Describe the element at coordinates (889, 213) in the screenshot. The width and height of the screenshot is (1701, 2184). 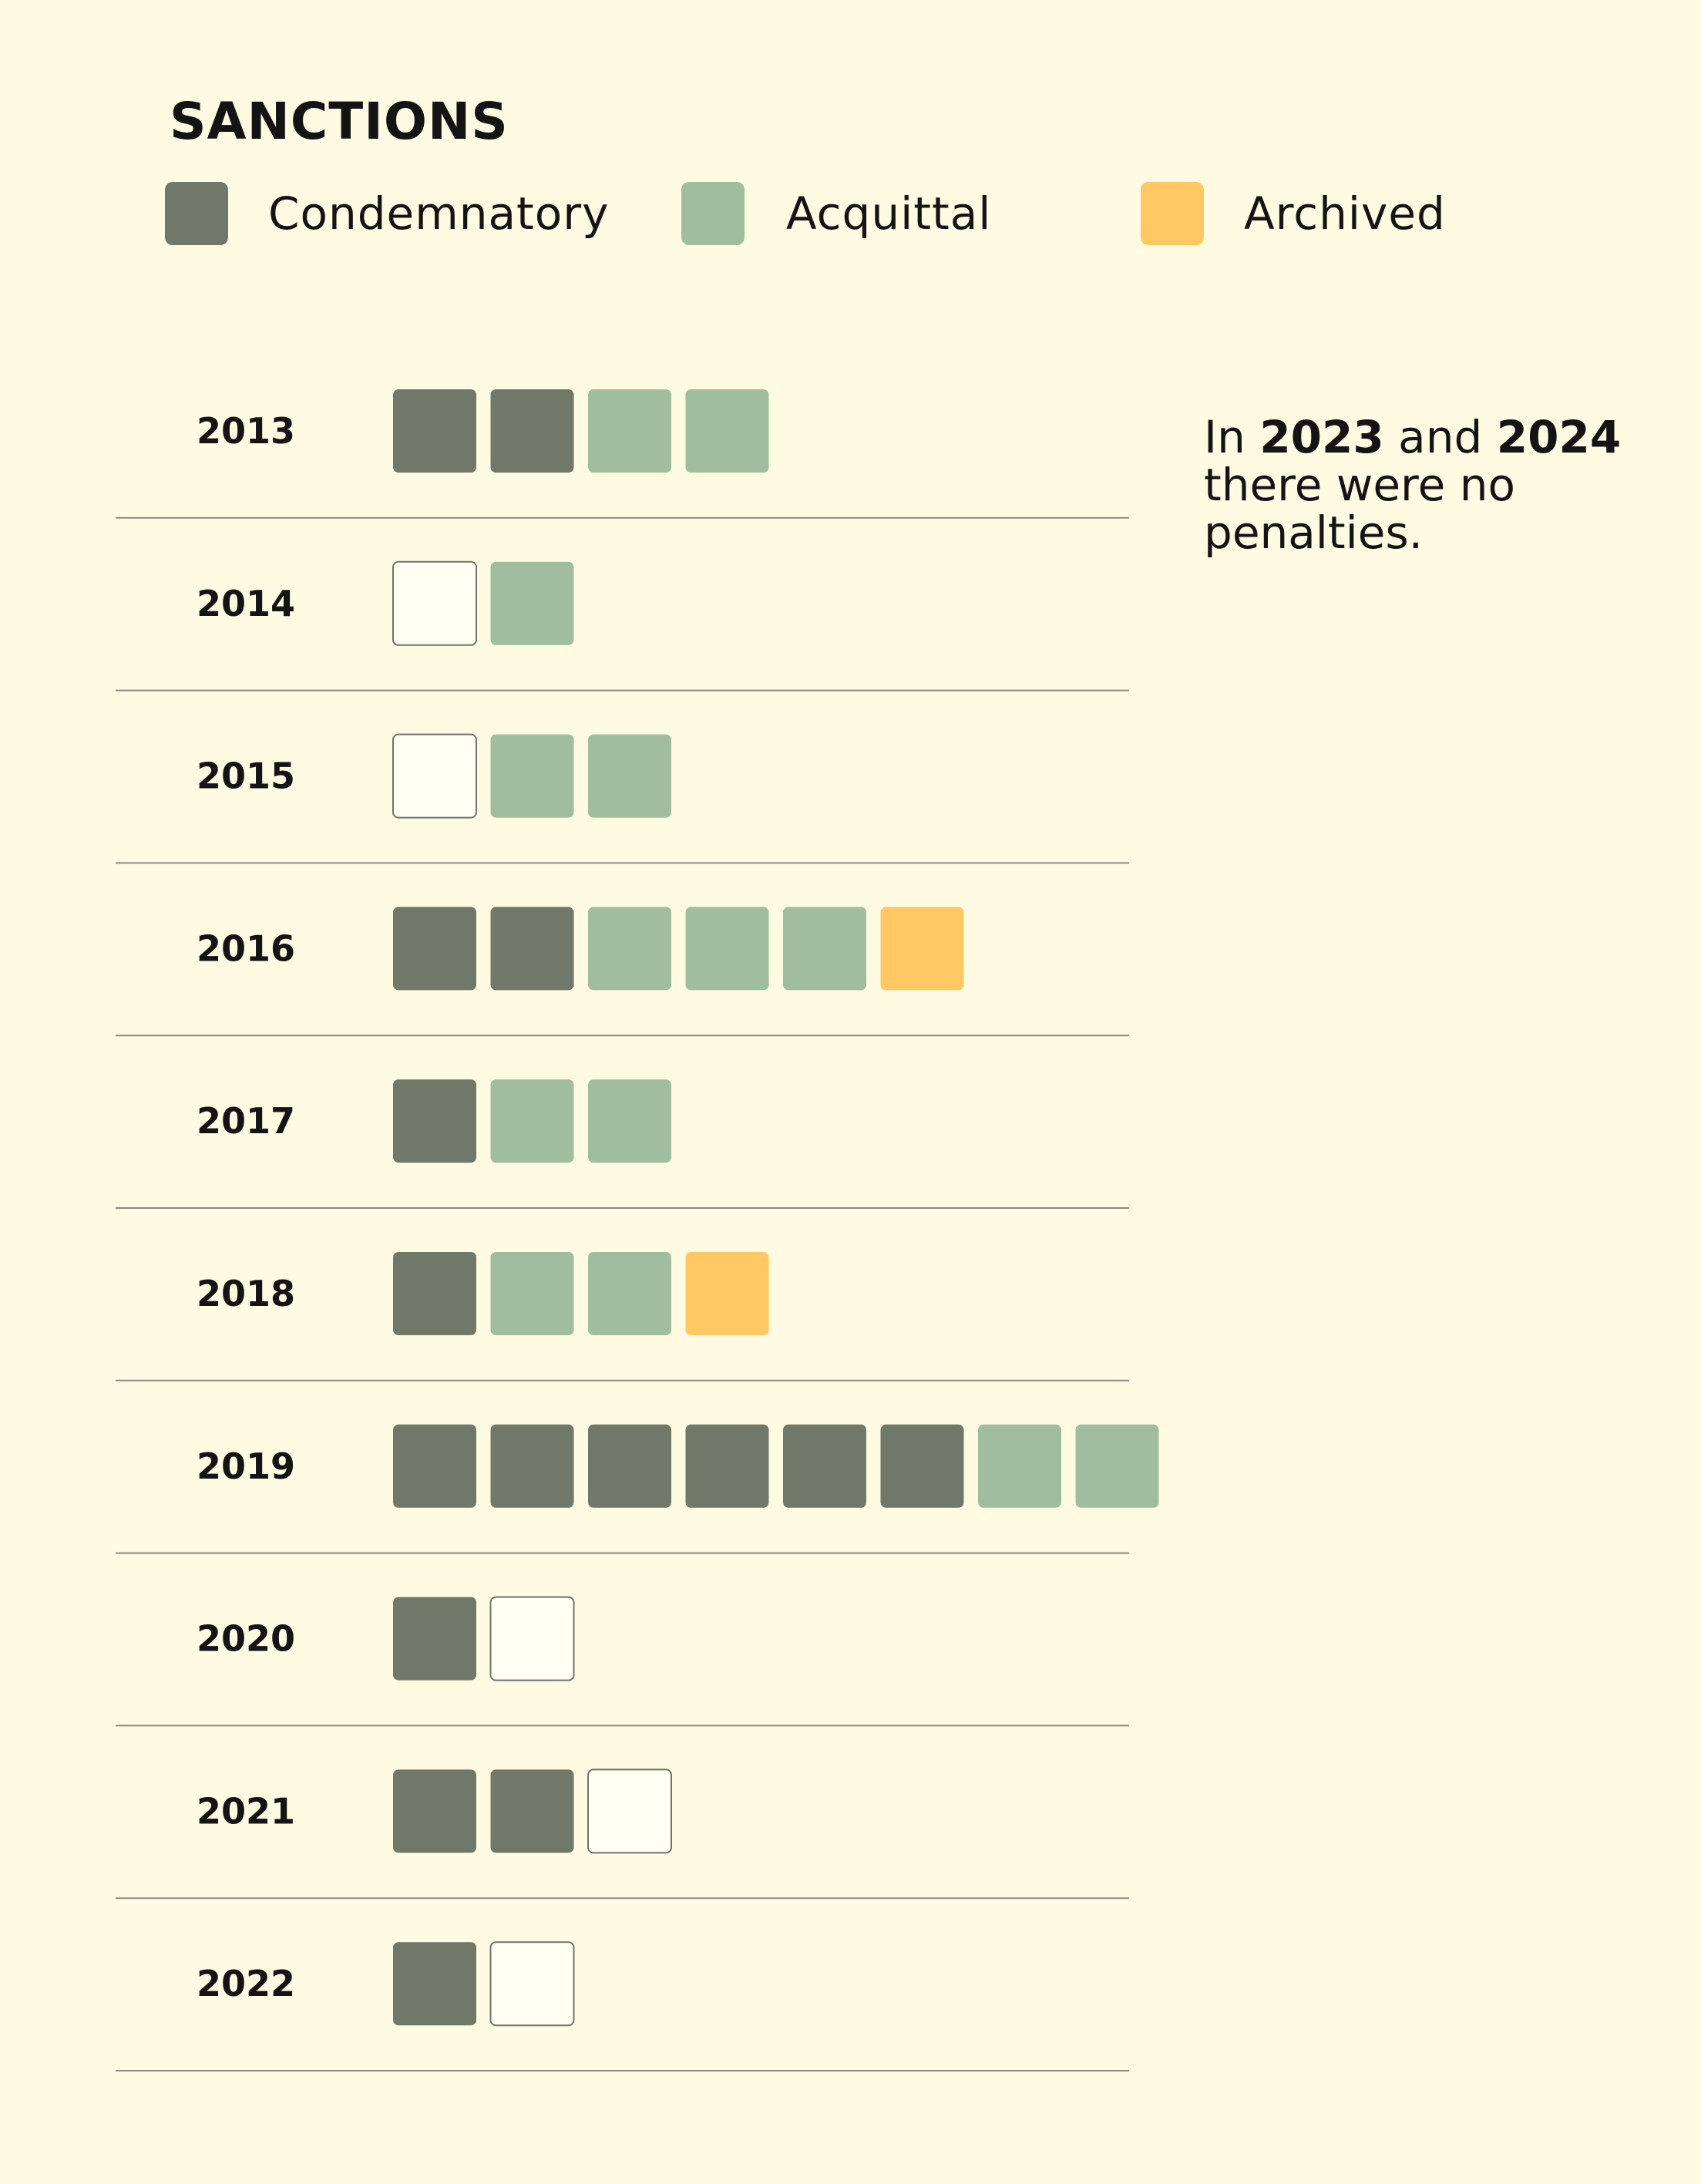
I see `legend-label-acquittal: Acquittal` at that location.